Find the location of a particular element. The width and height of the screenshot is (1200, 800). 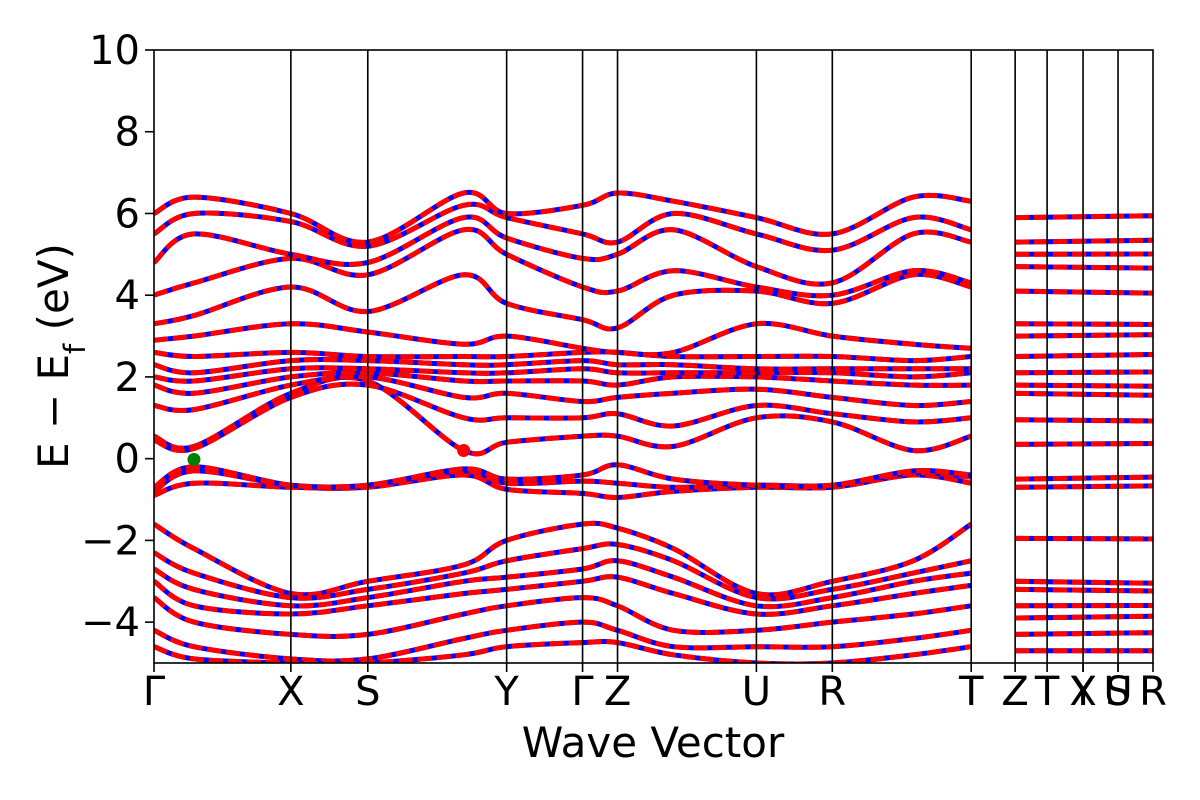

band-12-spin-up is located at coordinates (563, 262).